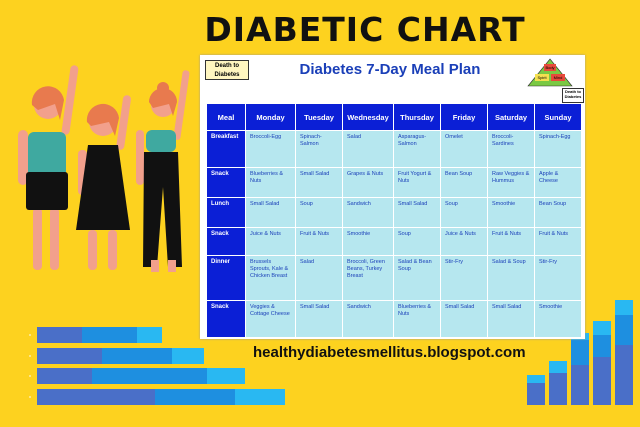  Describe the element at coordinates (542, 77) in the screenshot. I see `pyramid-label: Spirit` at that location.